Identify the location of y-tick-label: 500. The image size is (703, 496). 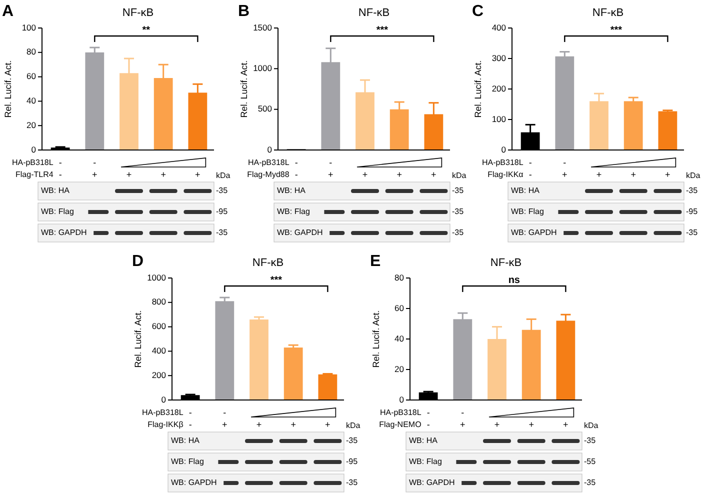
(265, 109).